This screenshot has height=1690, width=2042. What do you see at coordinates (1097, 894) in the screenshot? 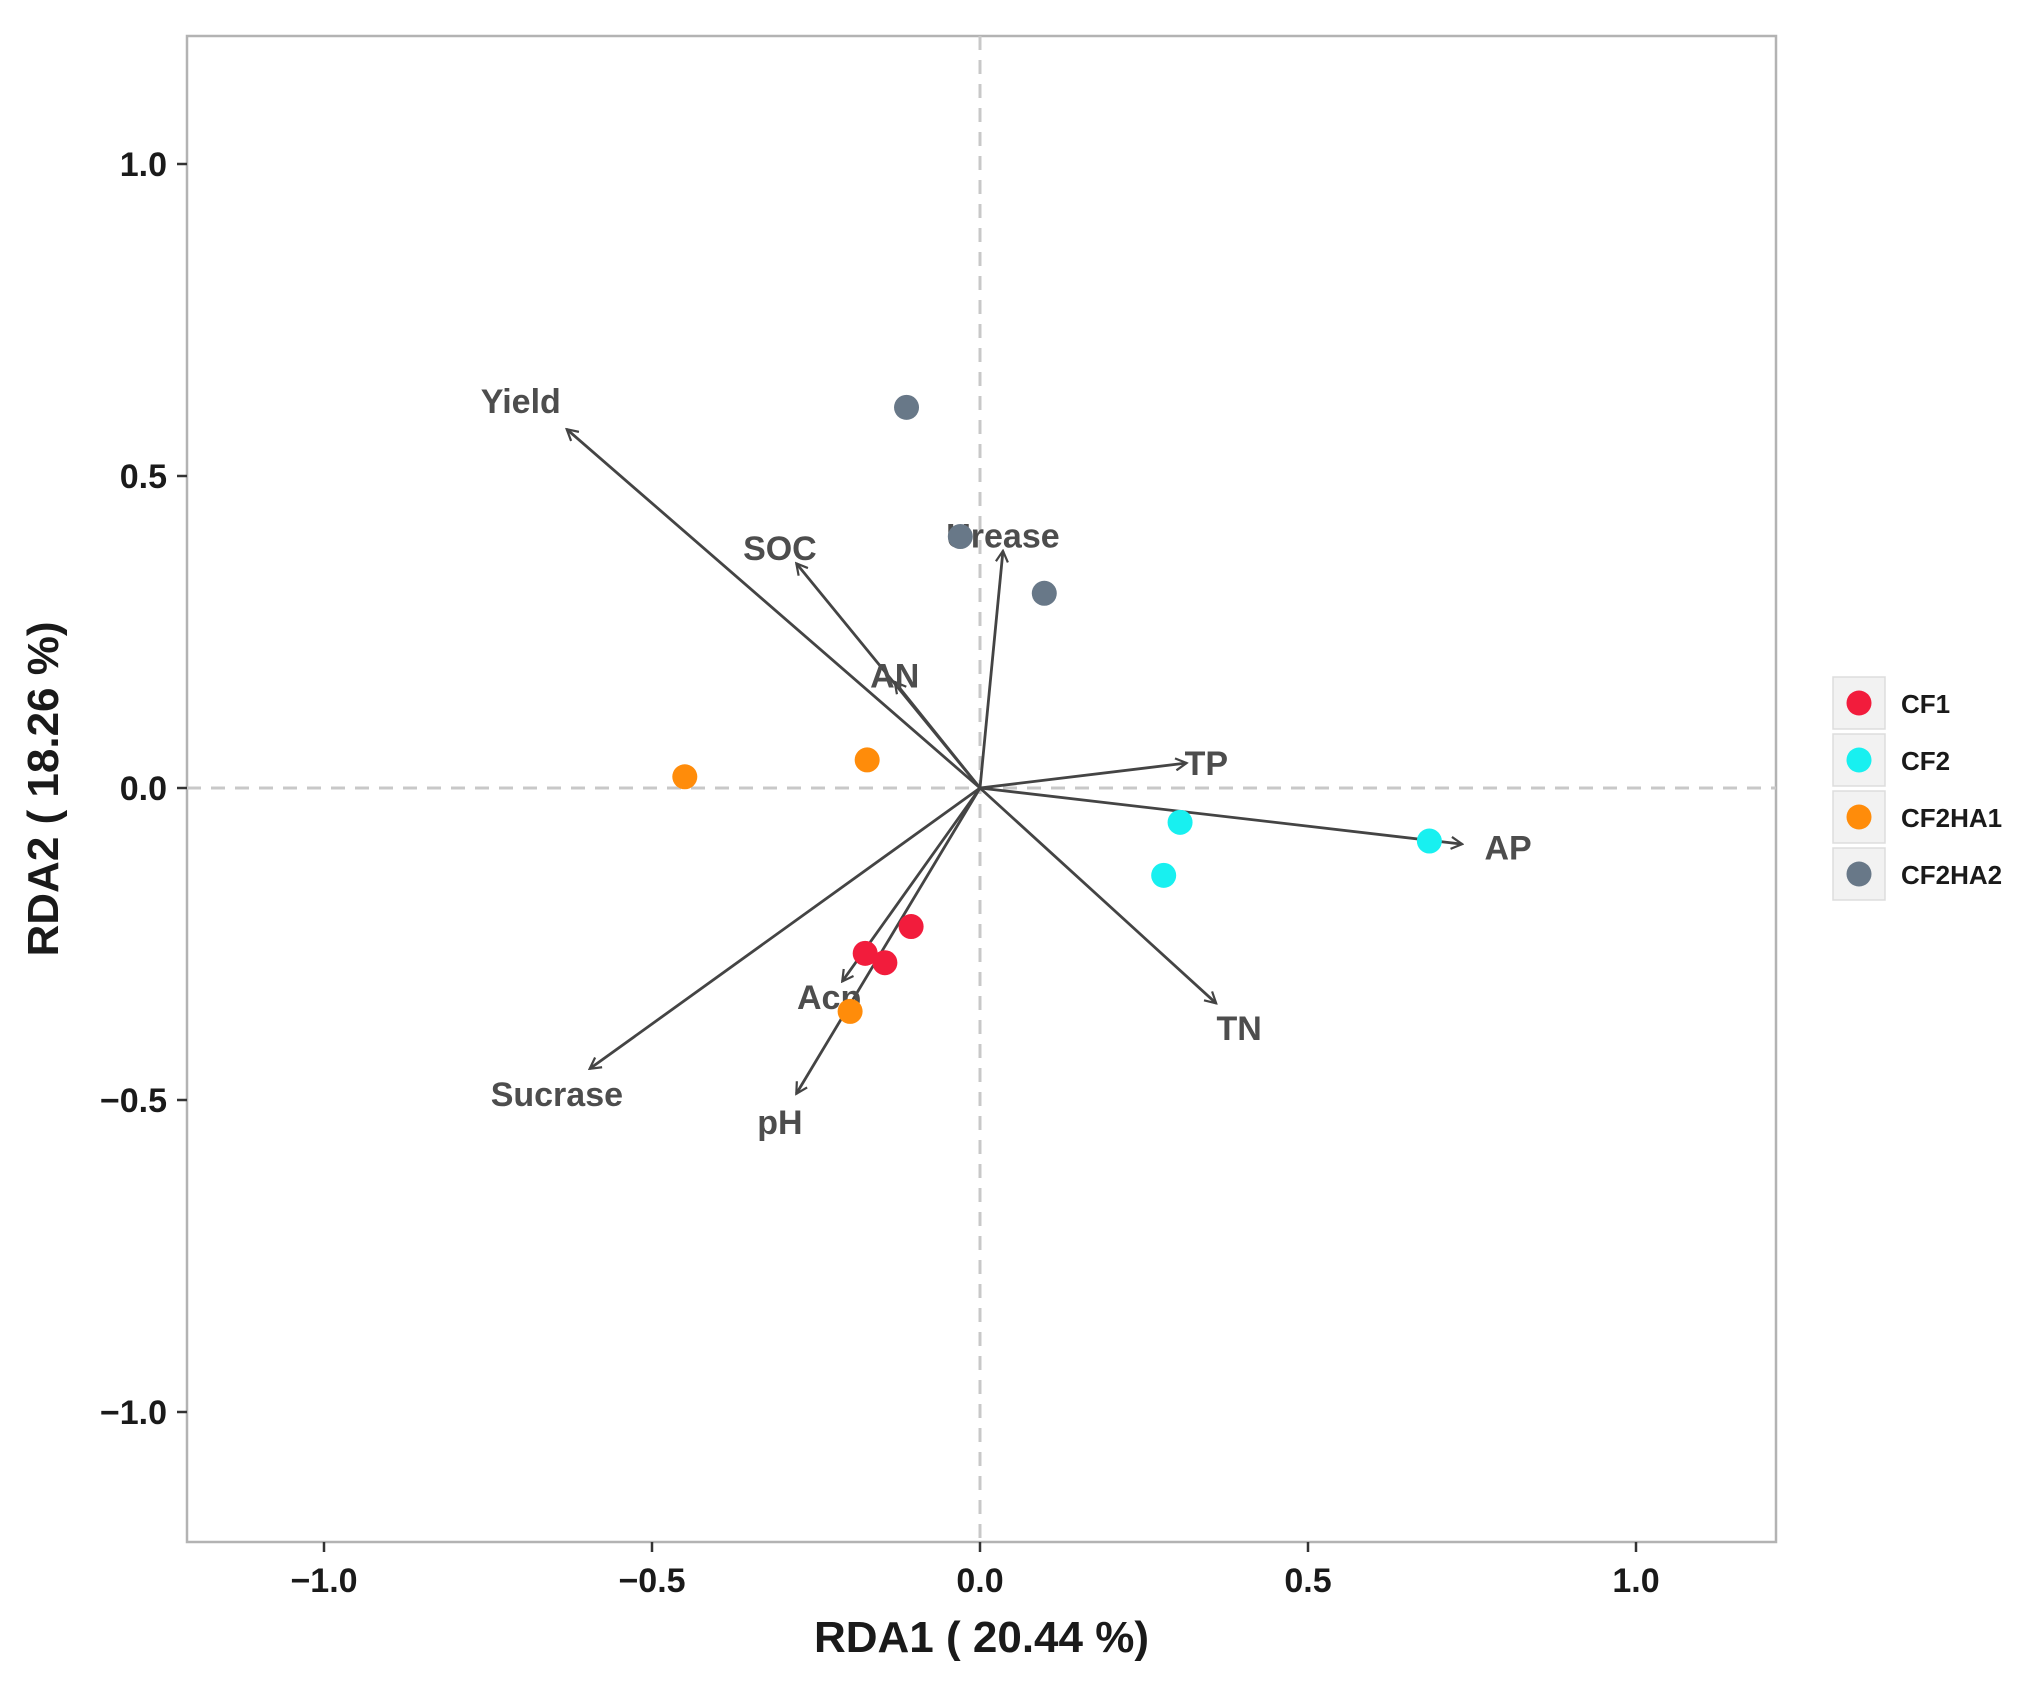
I see `vector-arrow-tn` at bounding box center [1097, 894].